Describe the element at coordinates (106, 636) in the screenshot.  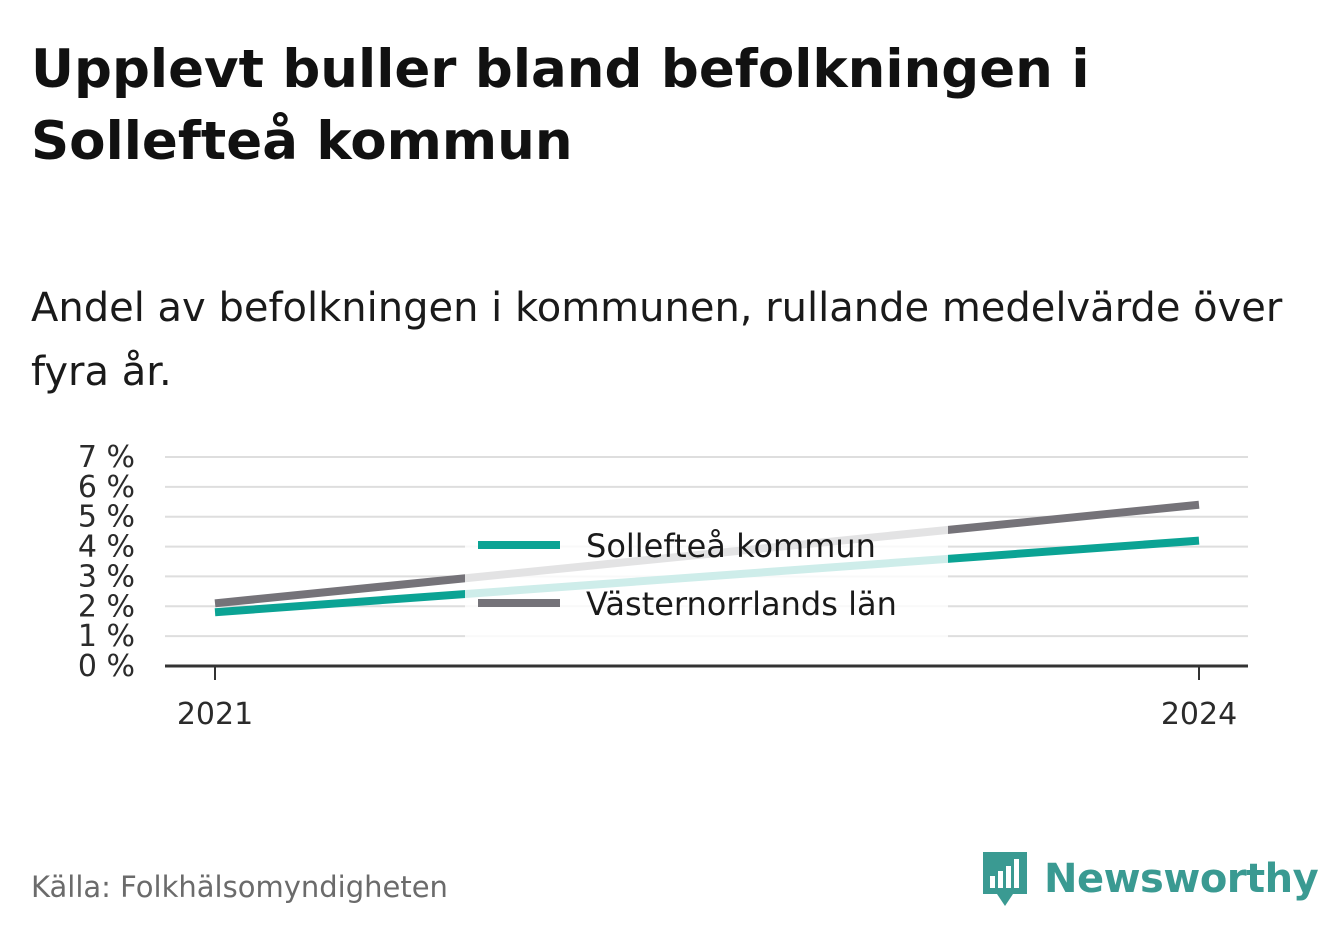
I see `y-tick-label: 1 %` at that location.